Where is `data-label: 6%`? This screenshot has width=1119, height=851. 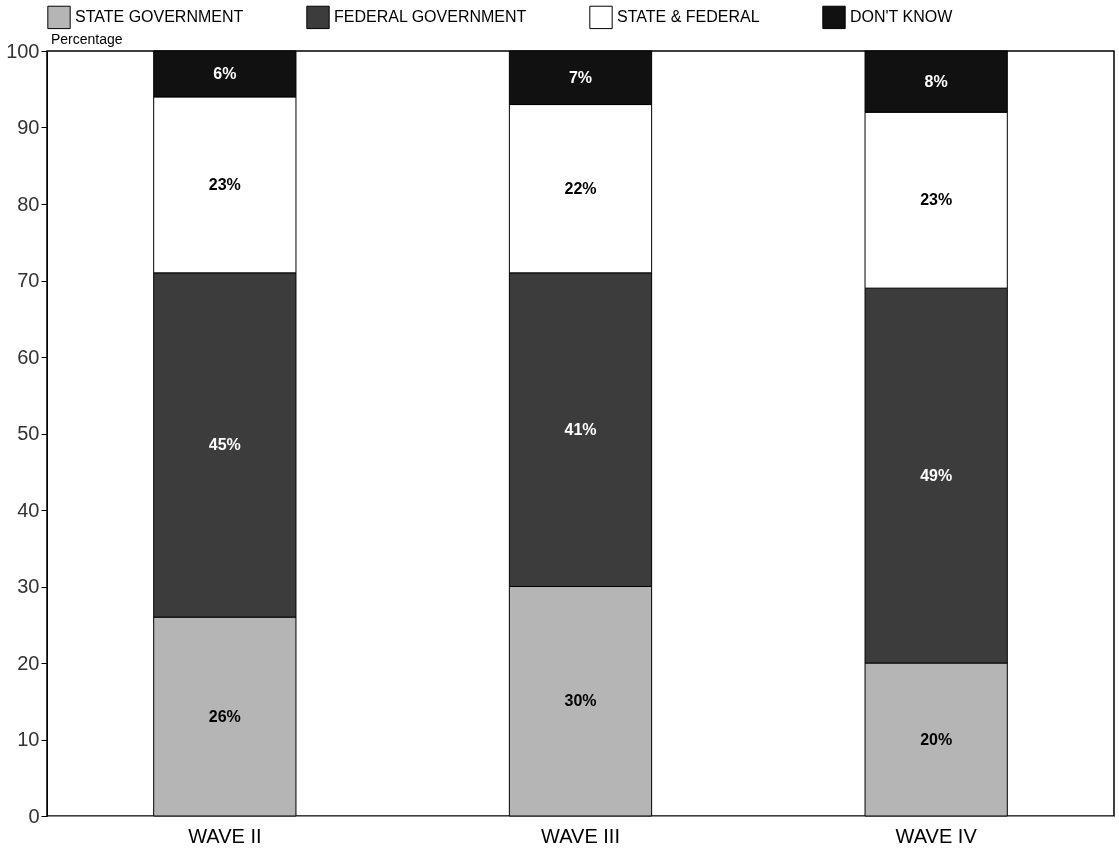
data-label: 6% is located at coordinates (225, 73).